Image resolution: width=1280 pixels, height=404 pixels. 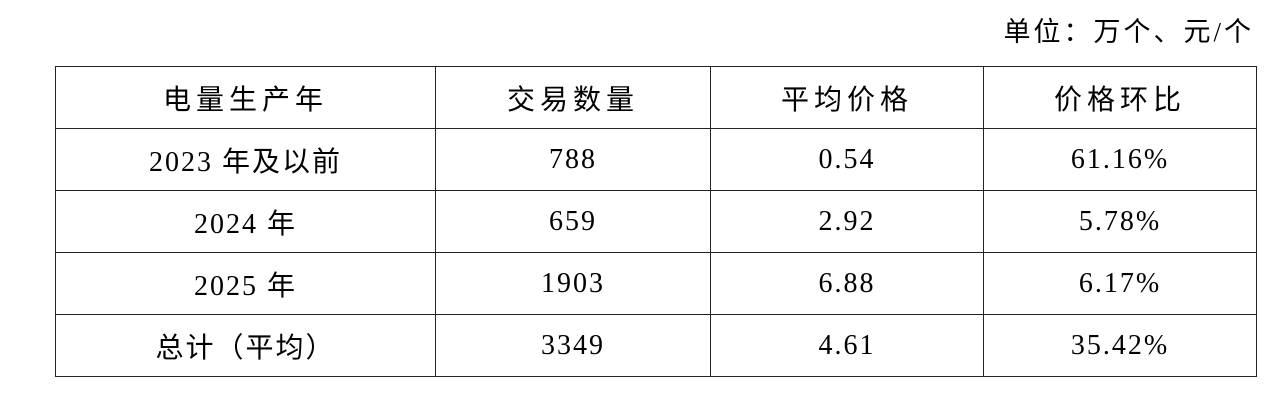 I want to click on cell-change: 61.16%, so click(x=1120, y=159).